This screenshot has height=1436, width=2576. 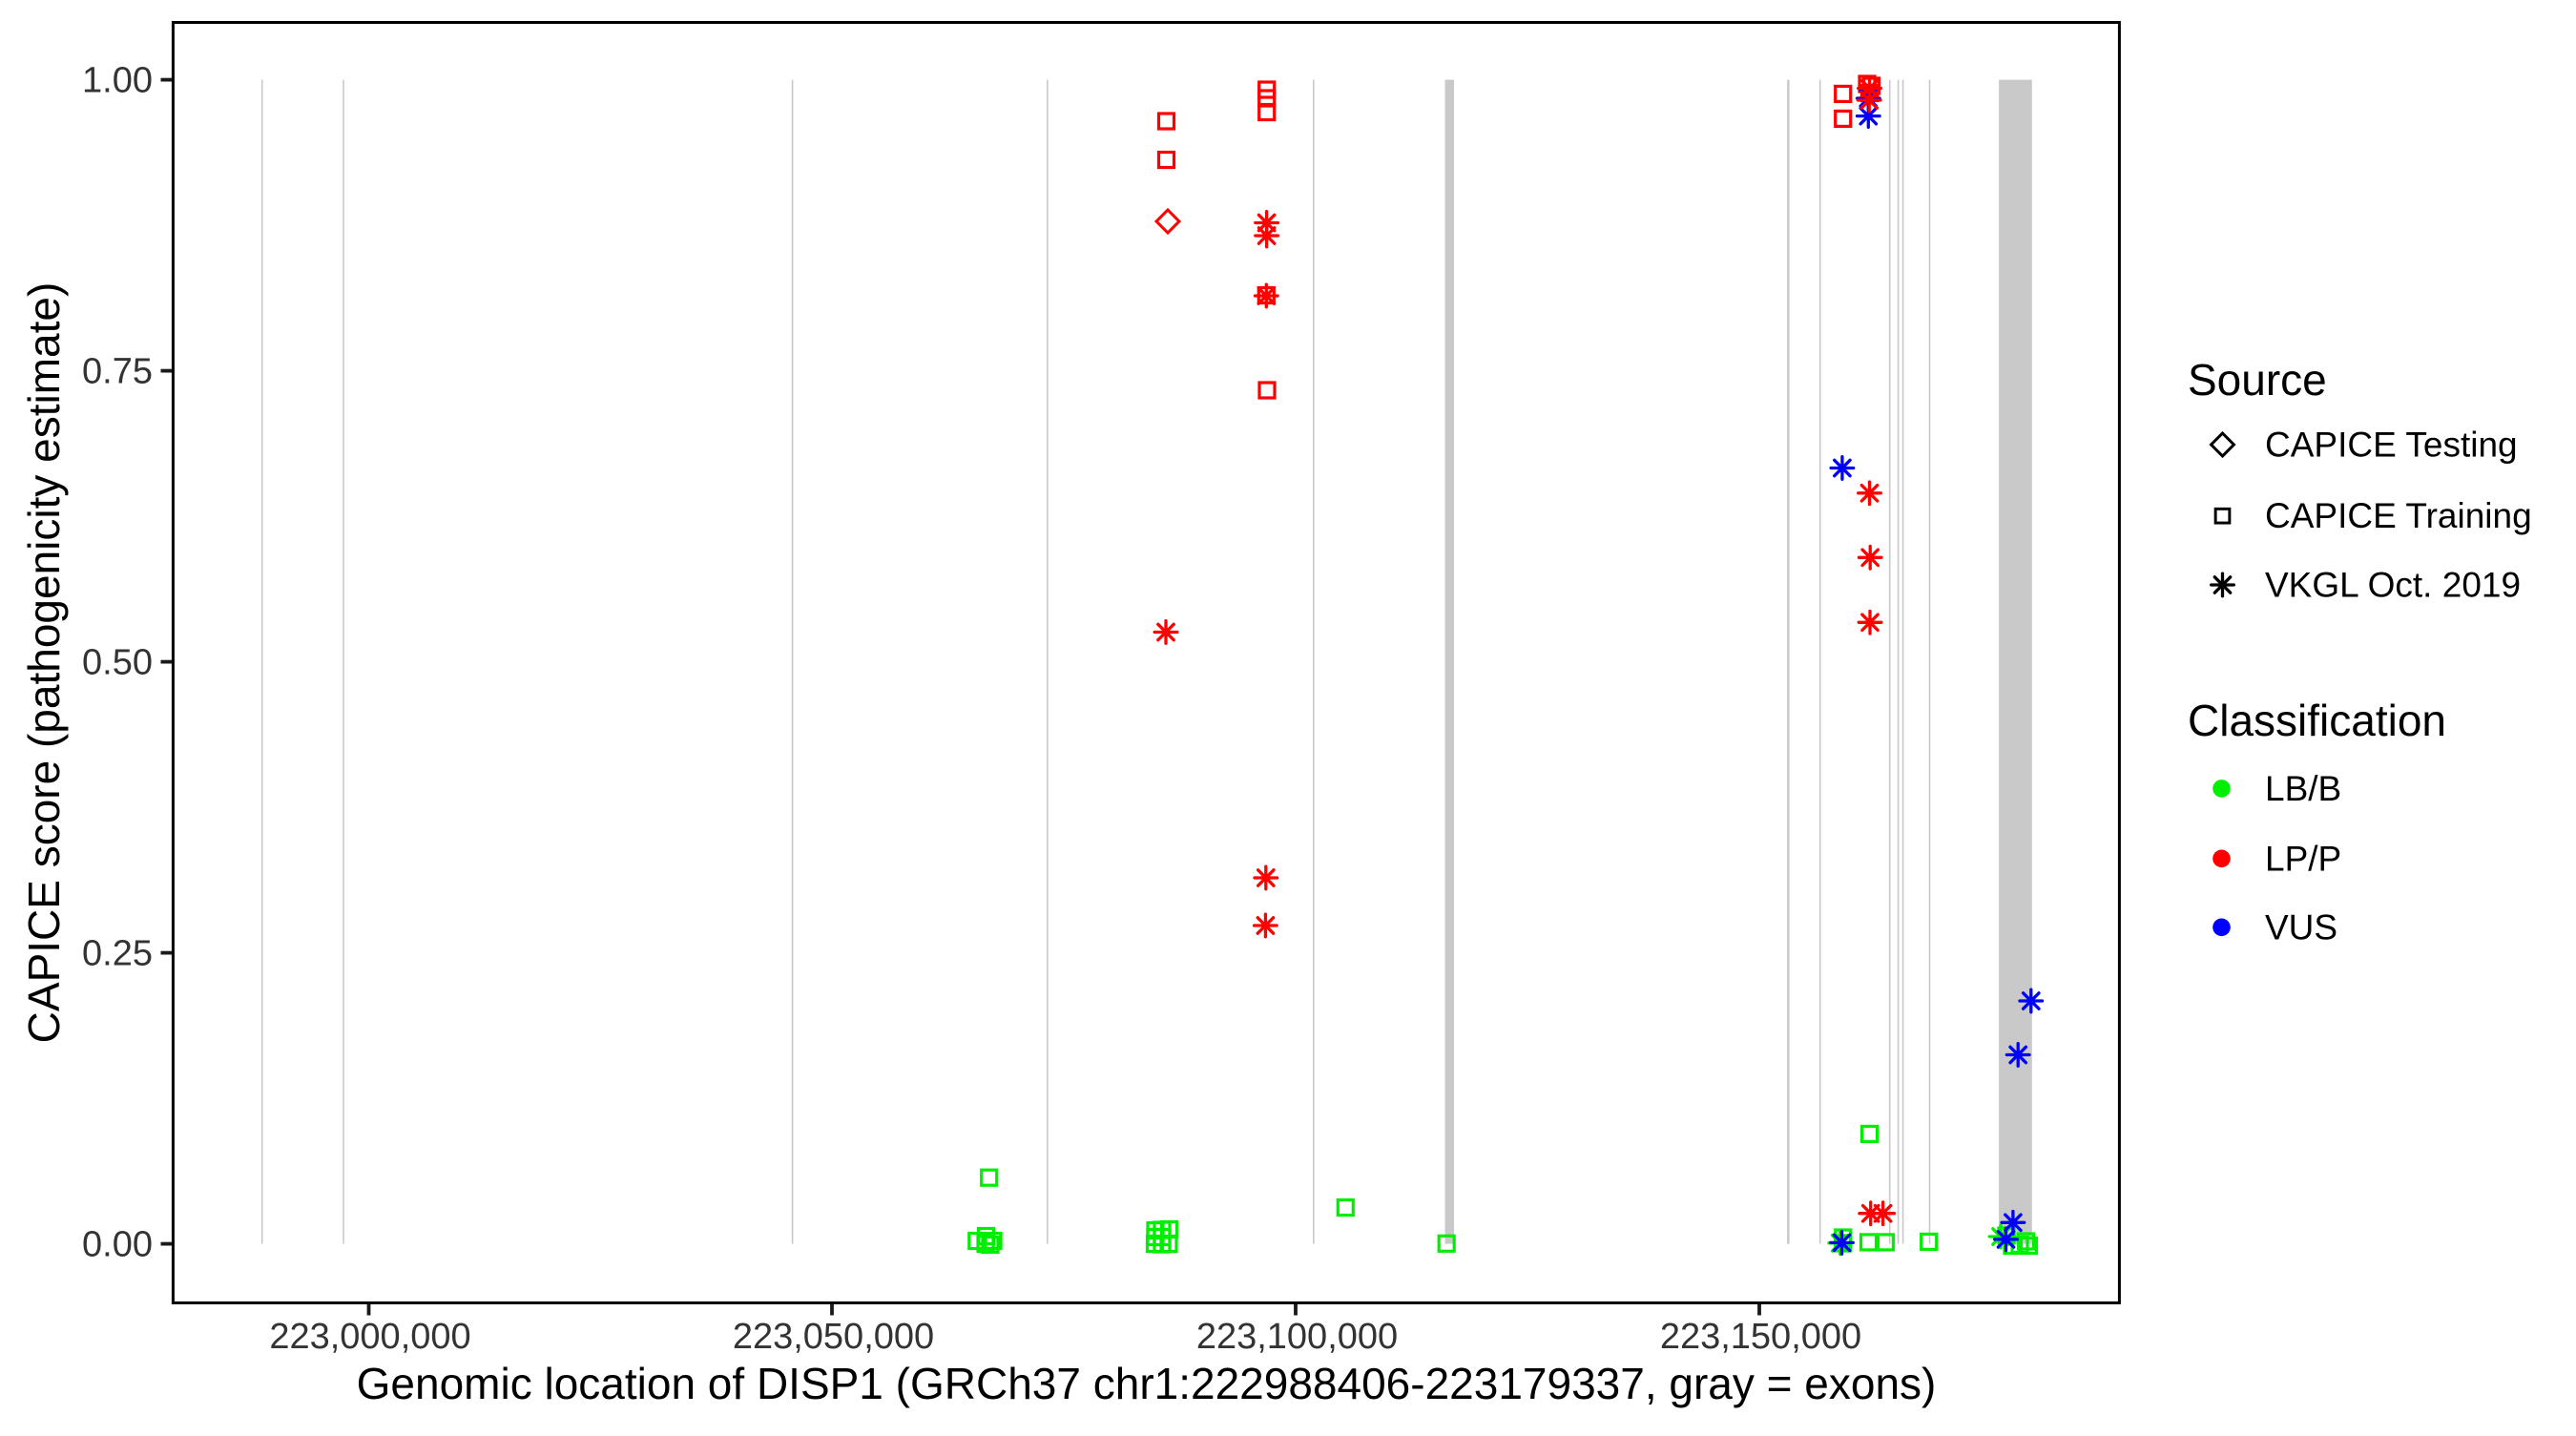 I want to click on svg-text: CAPICE Testing, so click(x=2391, y=445).